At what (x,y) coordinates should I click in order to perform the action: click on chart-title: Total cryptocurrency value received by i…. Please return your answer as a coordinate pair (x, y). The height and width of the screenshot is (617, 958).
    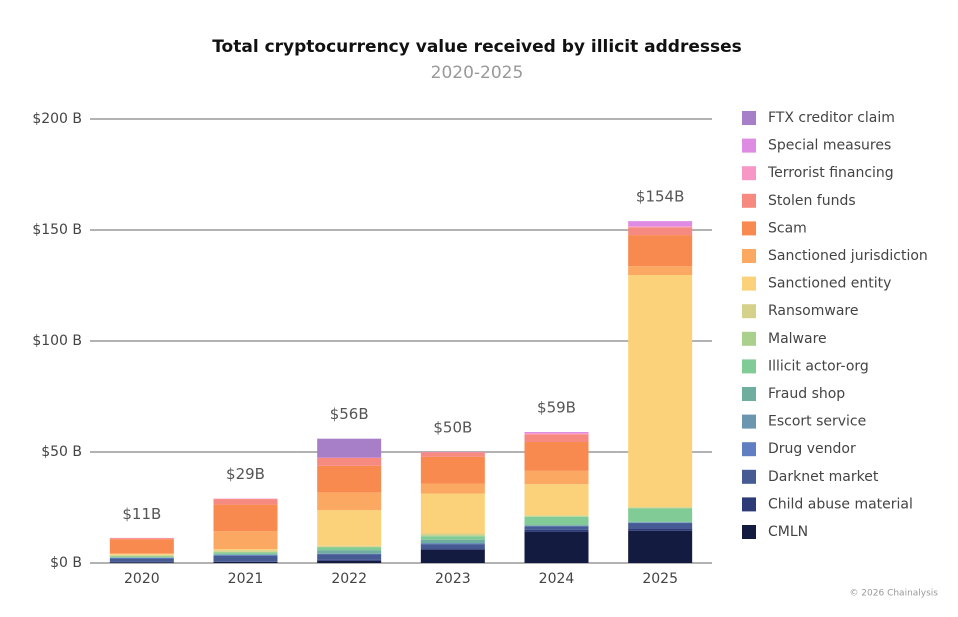
    Looking at the image, I should click on (477, 47).